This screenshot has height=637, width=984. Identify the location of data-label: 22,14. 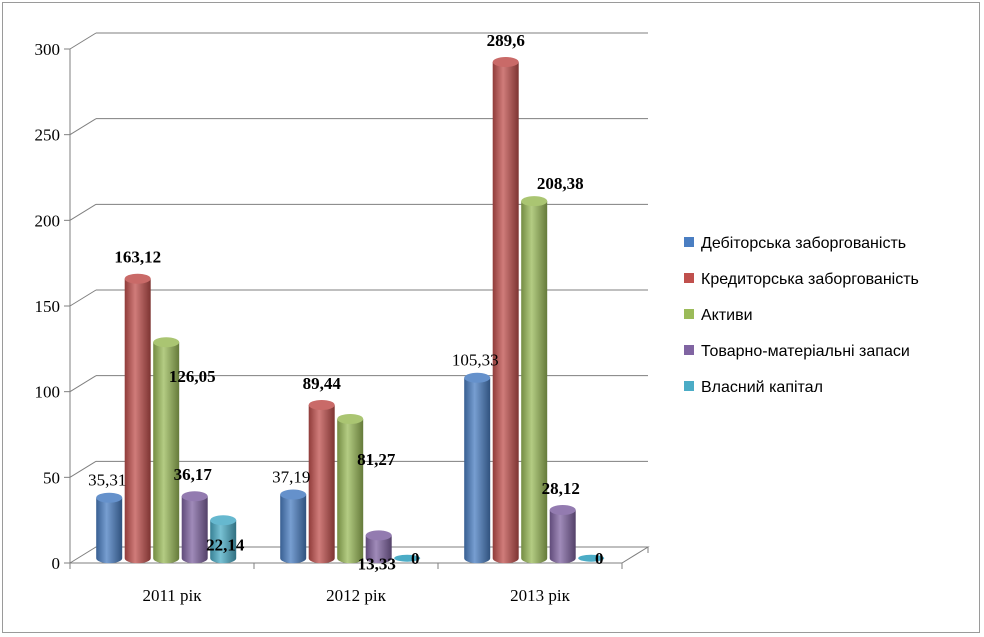
(225, 544).